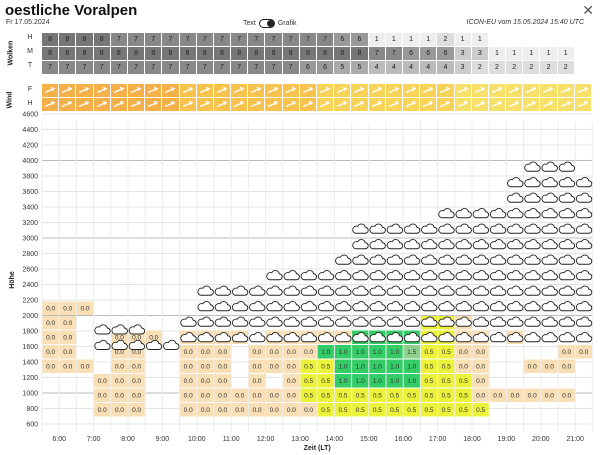  Describe the element at coordinates (266, 439) in the screenshot. I see `x-tick-label: 12:00` at that location.